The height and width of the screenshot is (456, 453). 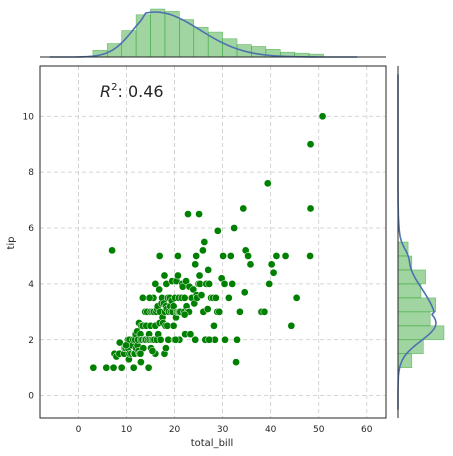 I want to click on x-tick-label: 30, so click(x=223, y=430).